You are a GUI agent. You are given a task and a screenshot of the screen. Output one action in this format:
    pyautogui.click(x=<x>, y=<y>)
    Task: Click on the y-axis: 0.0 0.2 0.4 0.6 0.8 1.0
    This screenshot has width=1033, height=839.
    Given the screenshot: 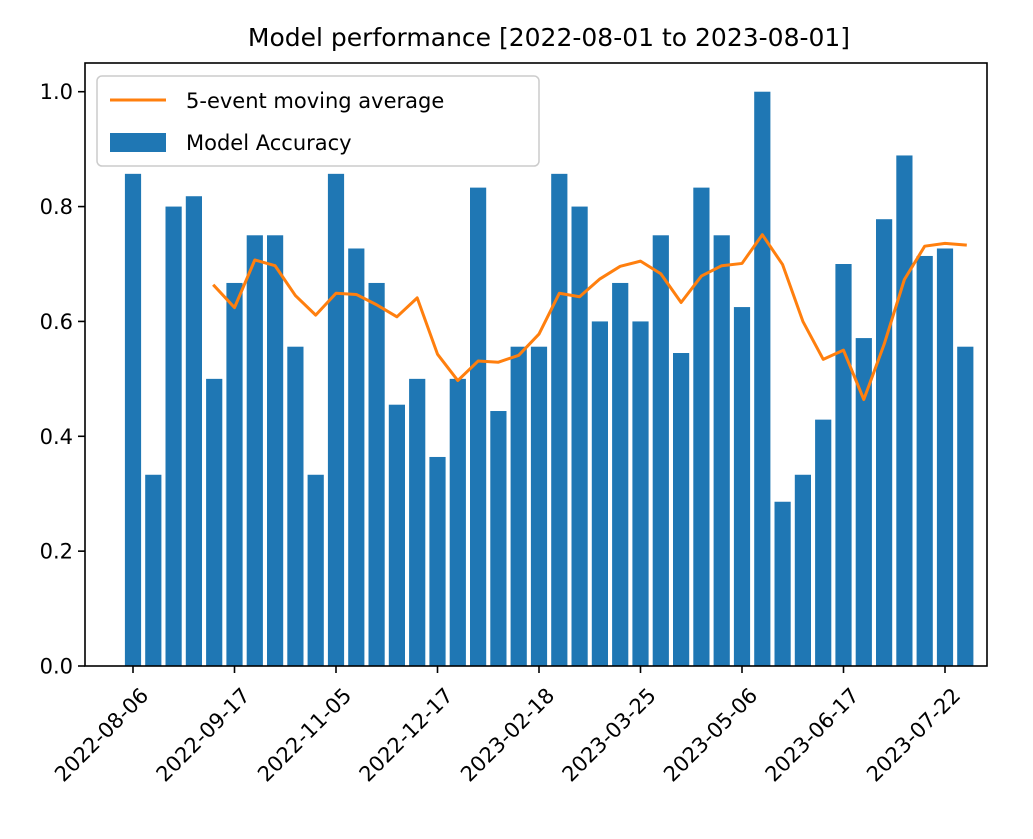 What is the action you would take?
    pyautogui.click(x=62, y=379)
    